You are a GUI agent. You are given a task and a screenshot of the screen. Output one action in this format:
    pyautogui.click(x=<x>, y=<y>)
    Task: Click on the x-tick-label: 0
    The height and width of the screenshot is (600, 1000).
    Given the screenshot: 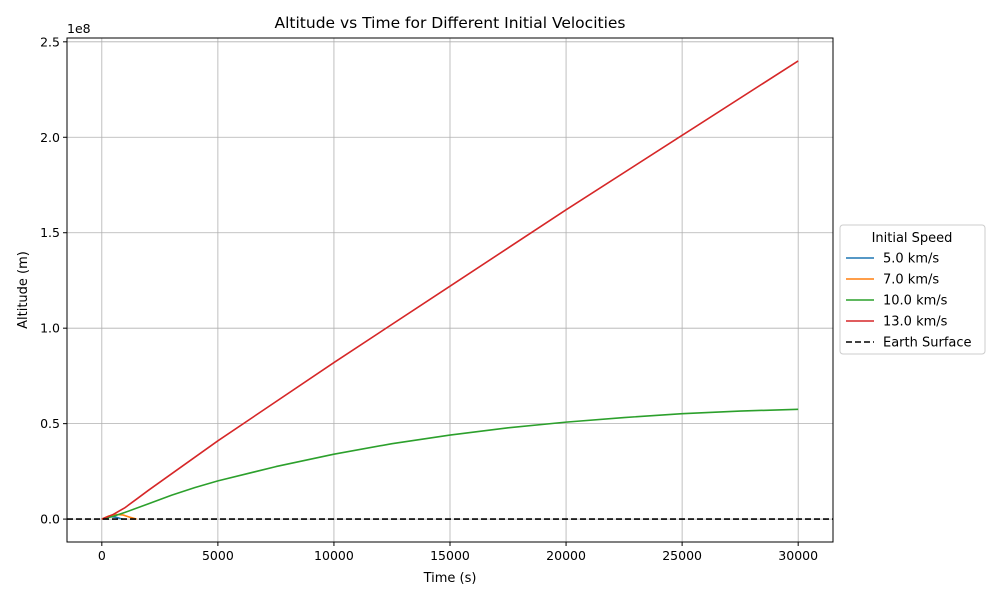 What is the action you would take?
    pyautogui.click(x=102, y=555)
    